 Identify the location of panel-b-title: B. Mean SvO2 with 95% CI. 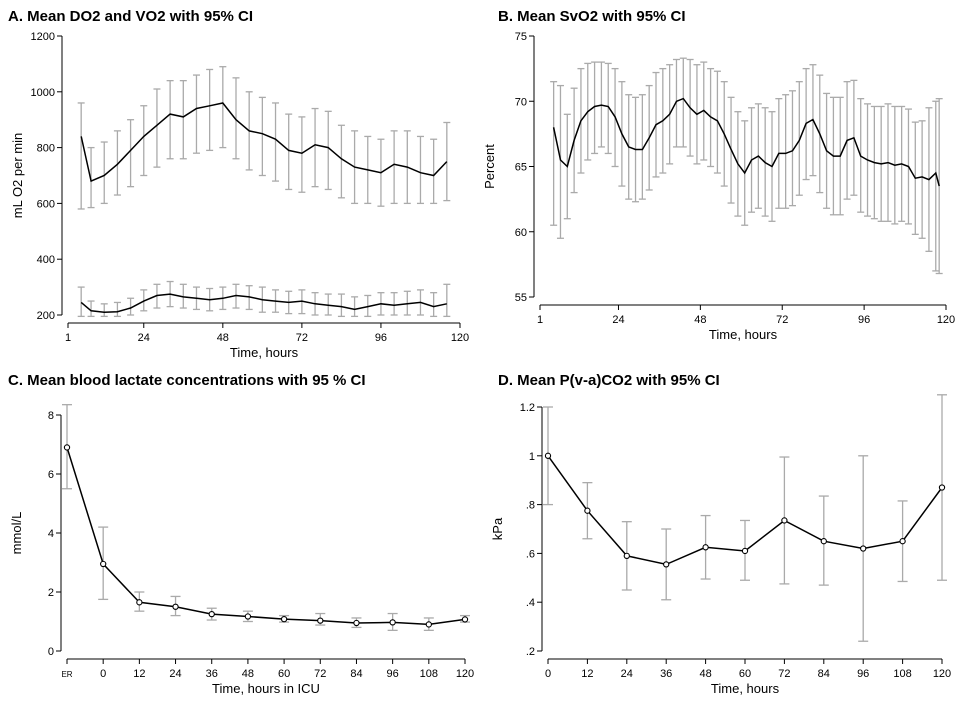
(592, 16).